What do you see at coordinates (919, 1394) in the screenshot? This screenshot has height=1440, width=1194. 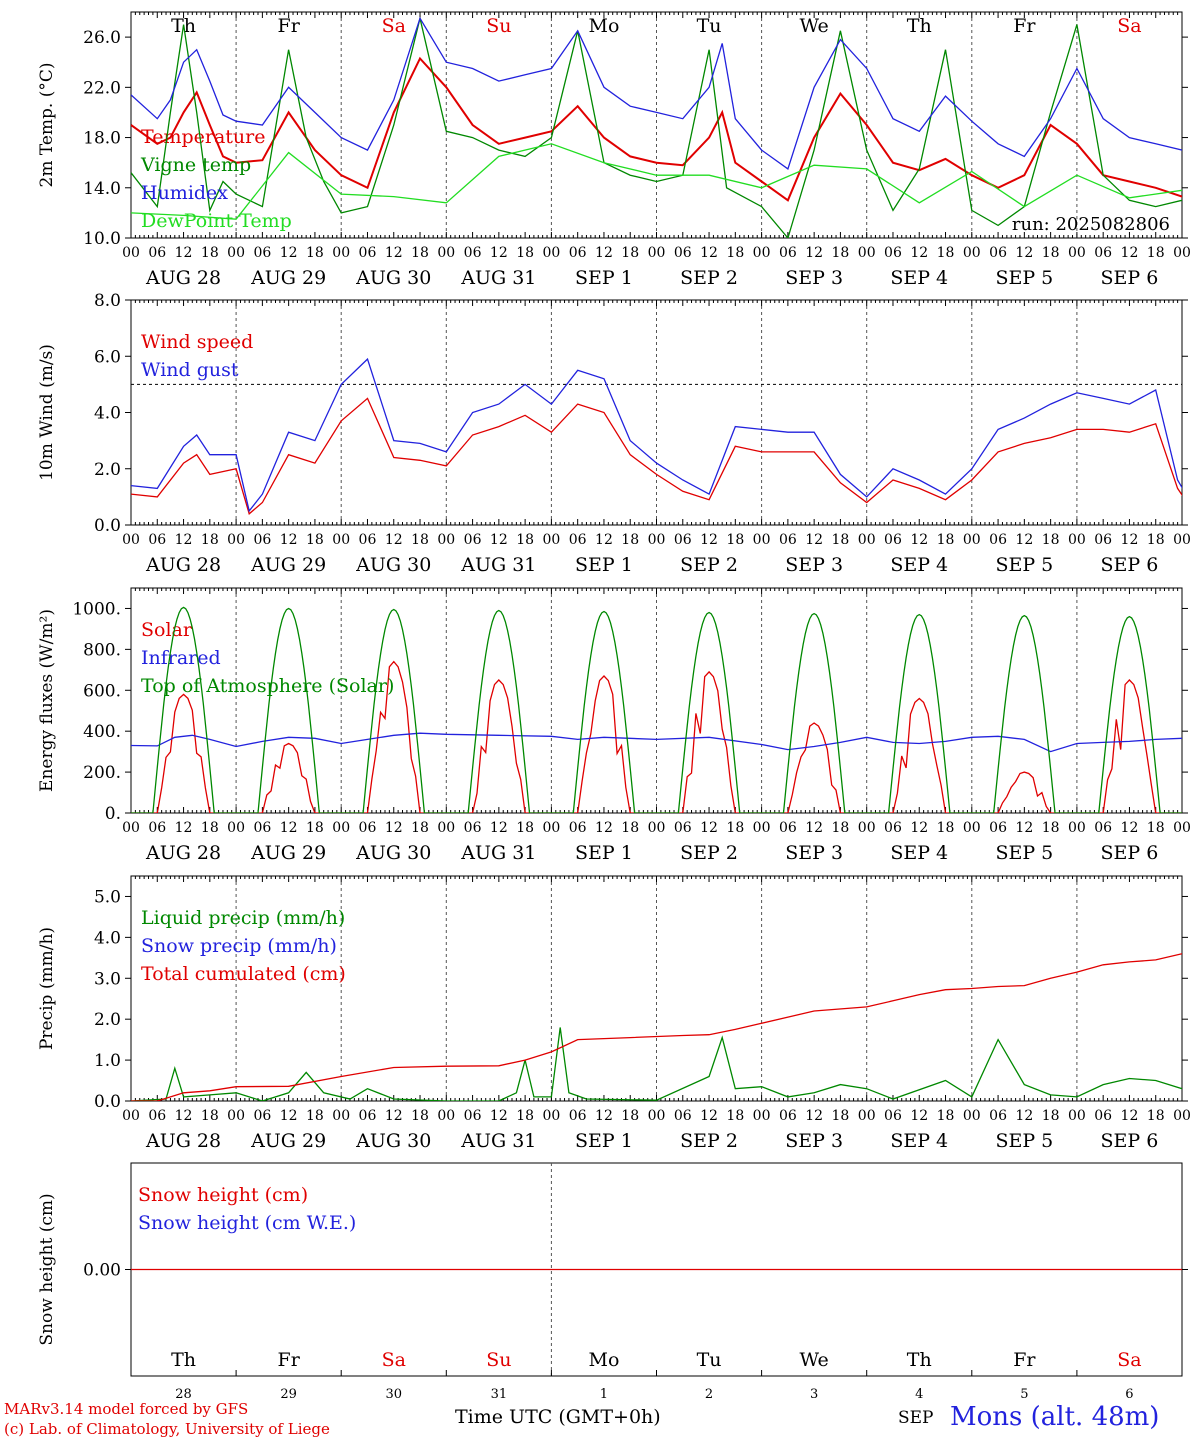 I see `day-number-label: 4` at bounding box center [919, 1394].